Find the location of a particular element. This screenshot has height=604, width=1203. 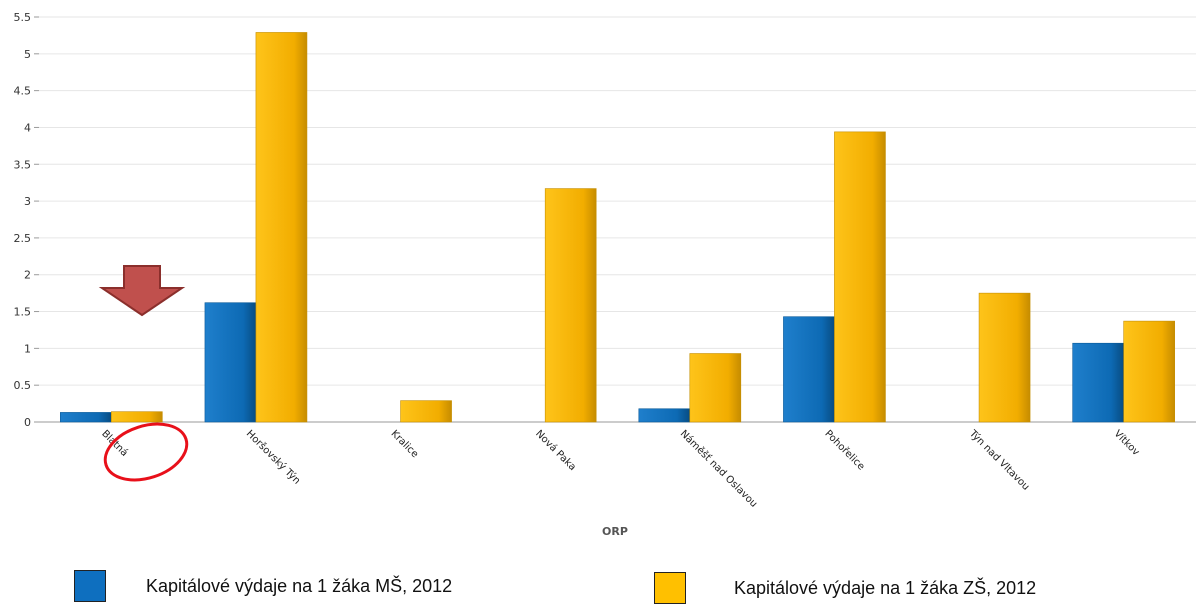

y-tick-label: 2.5 is located at coordinates (23, 238).